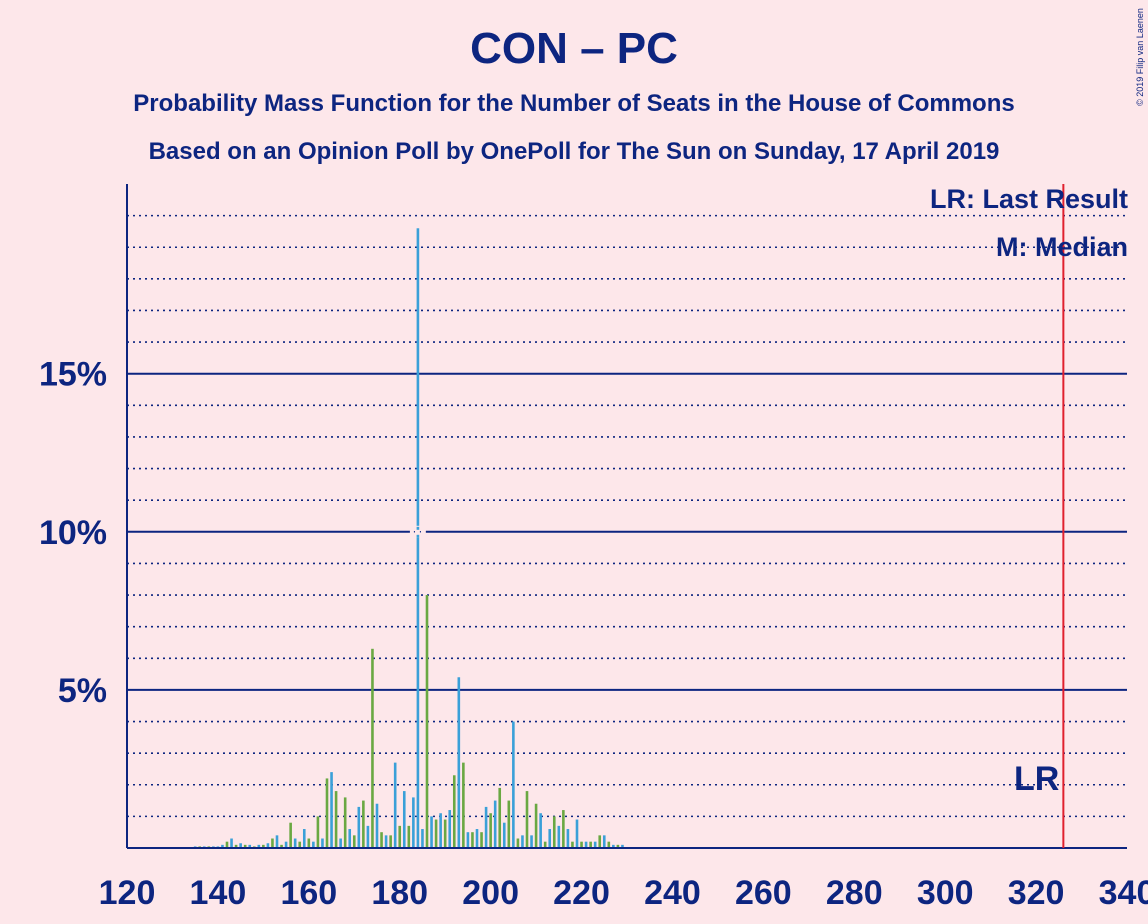 The height and width of the screenshot is (924, 1148). What do you see at coordinates (945, 893) in the screenshot?
I see `x-tick-label: 300` at bounding box center [945, 893].